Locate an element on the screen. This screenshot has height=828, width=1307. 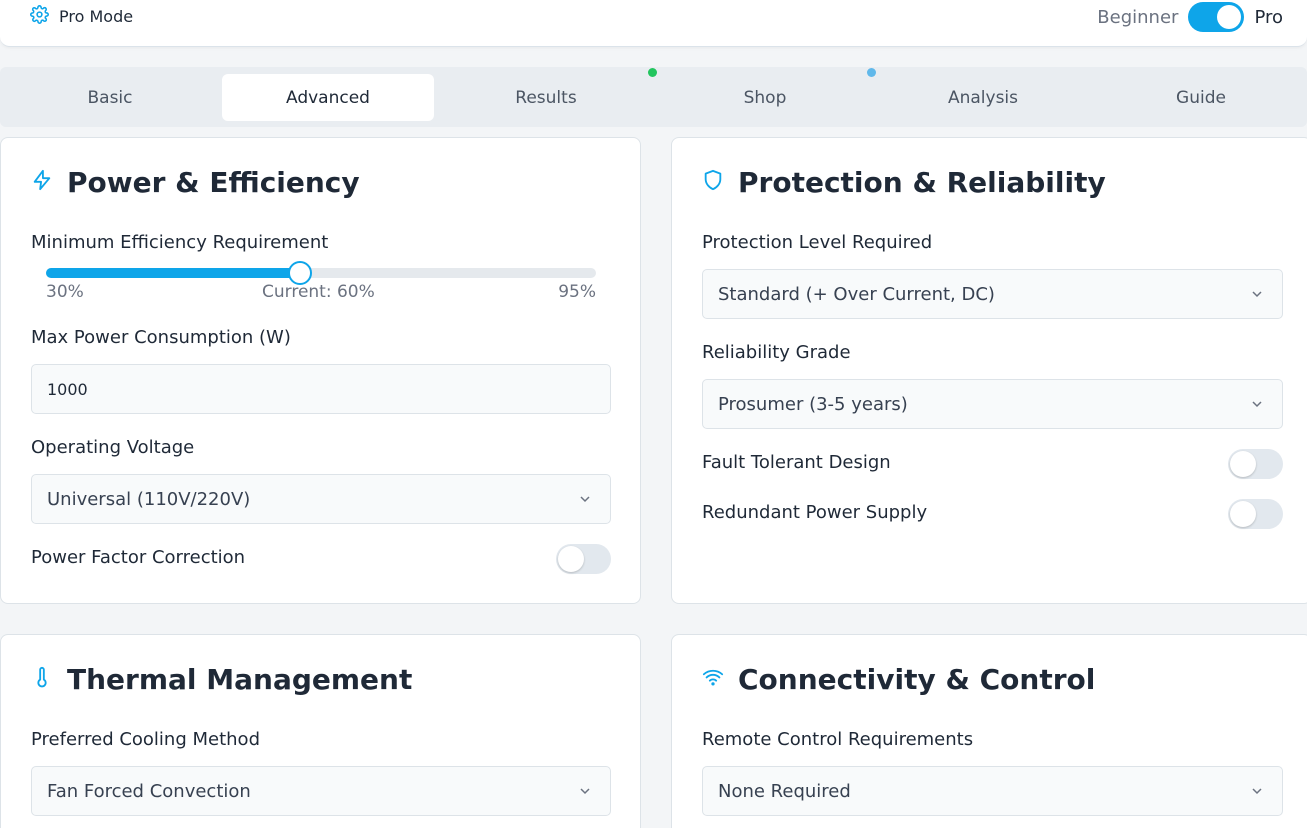
efficiency-slider is located at coordinates (321, 273).